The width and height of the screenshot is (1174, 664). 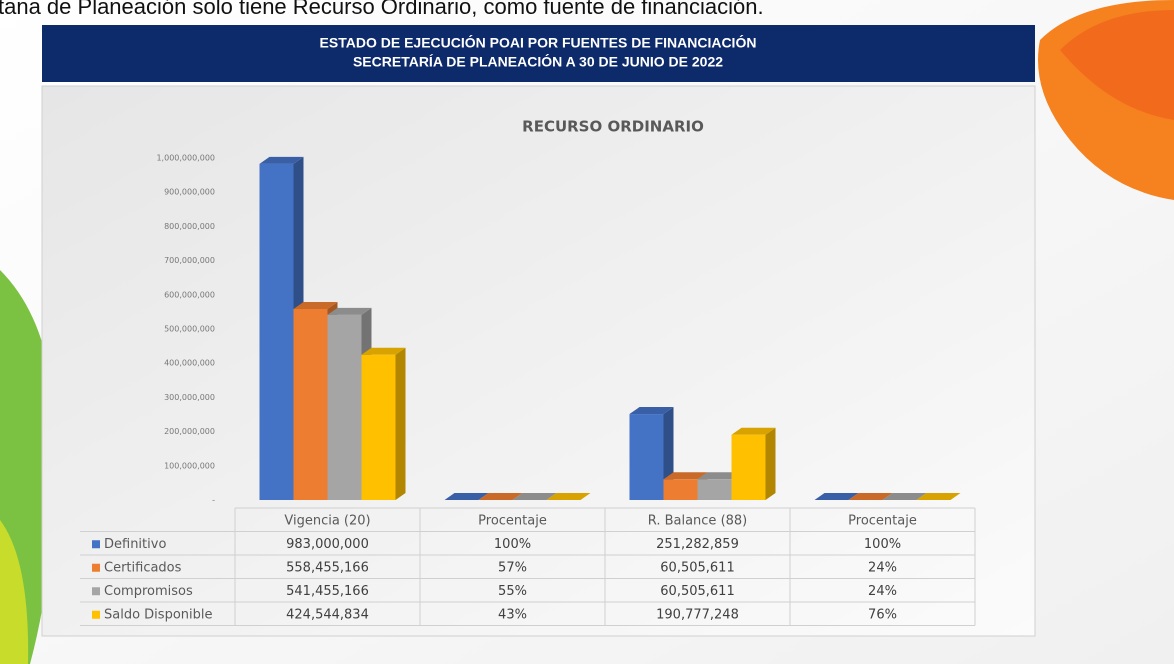 I want to click on legend-label: Certificados, so click(x=143, y=567).